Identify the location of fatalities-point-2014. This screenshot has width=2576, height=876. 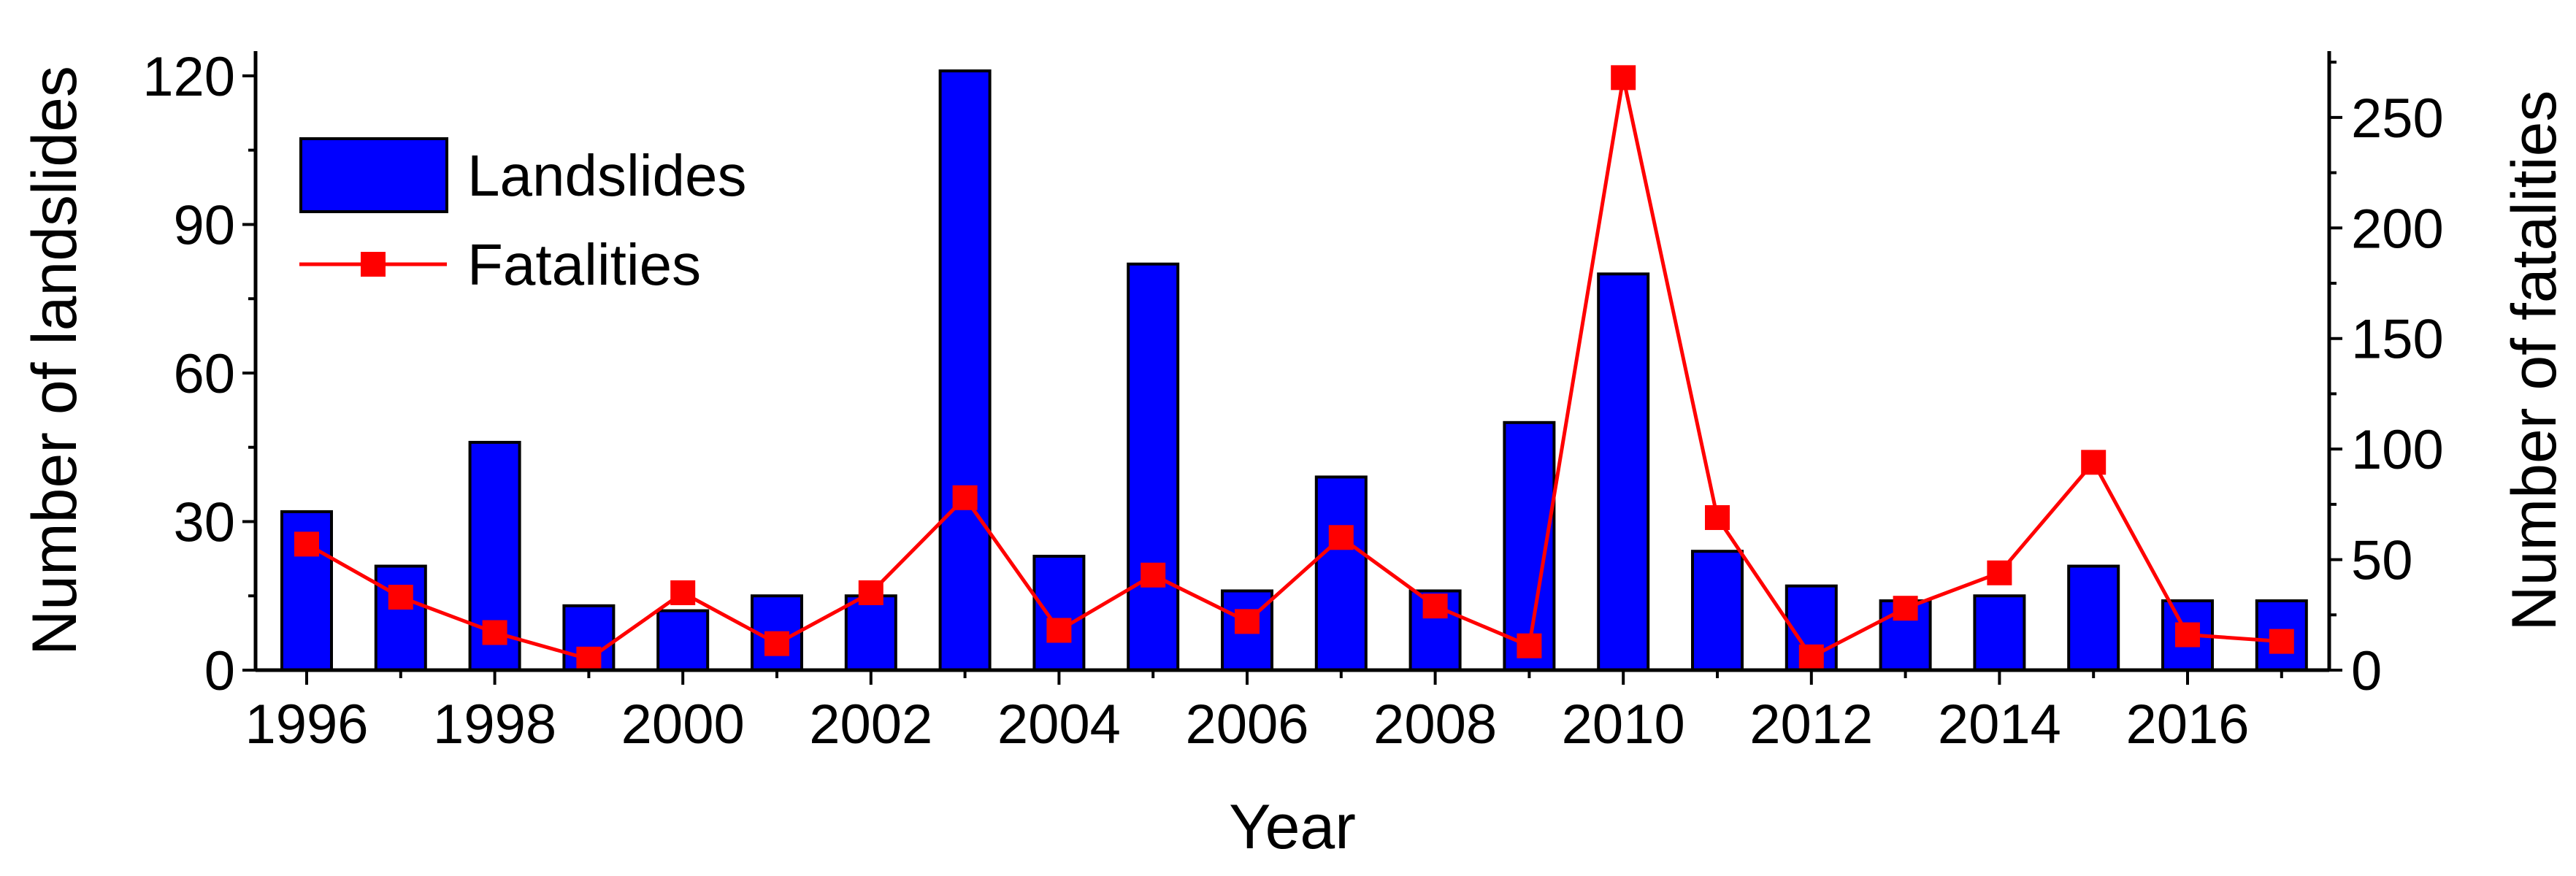
(1999, 572).